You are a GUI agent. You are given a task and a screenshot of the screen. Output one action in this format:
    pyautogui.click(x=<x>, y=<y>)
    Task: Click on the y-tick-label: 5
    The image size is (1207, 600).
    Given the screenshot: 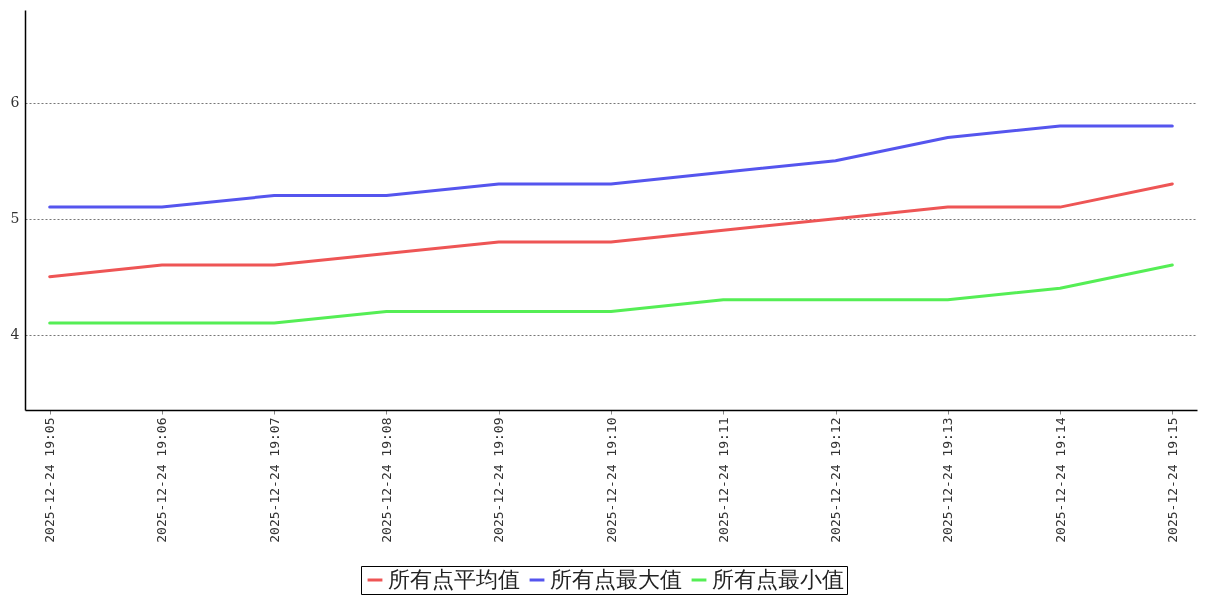 What is the action you would take?
    pyautogui.click(x=15, y=218)
    